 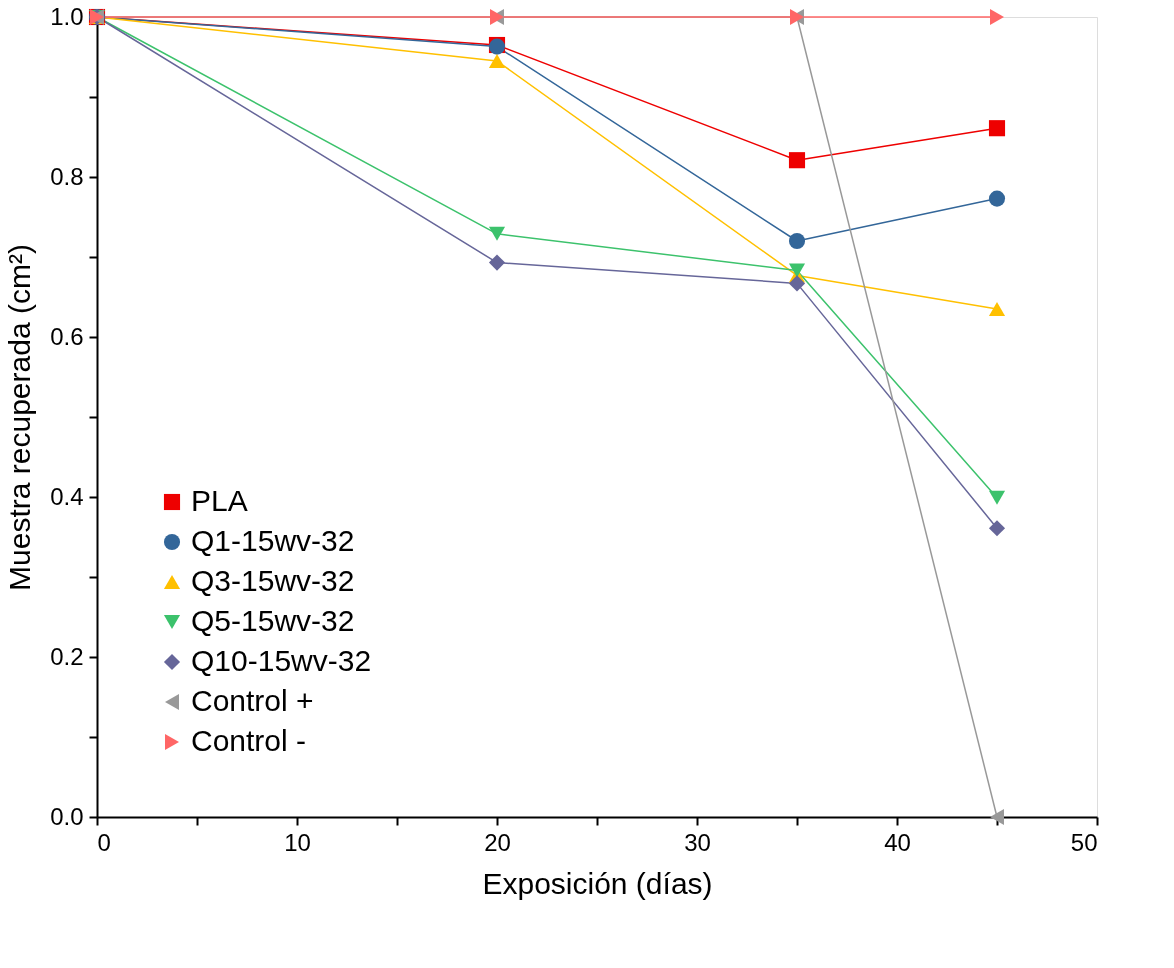 What do you see at coordinates (67, 496) in the screenshot?
I see `y-tick-label: 0.4` at bounding box center [67, 496].